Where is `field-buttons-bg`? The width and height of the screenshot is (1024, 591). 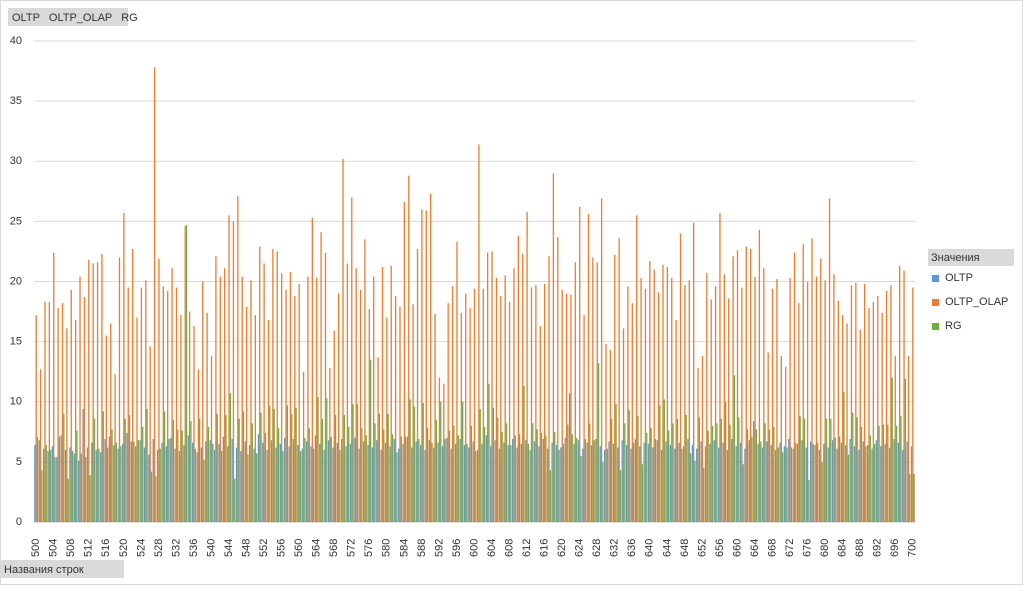
field-buttons-bg is located at coordinates (68, 17).